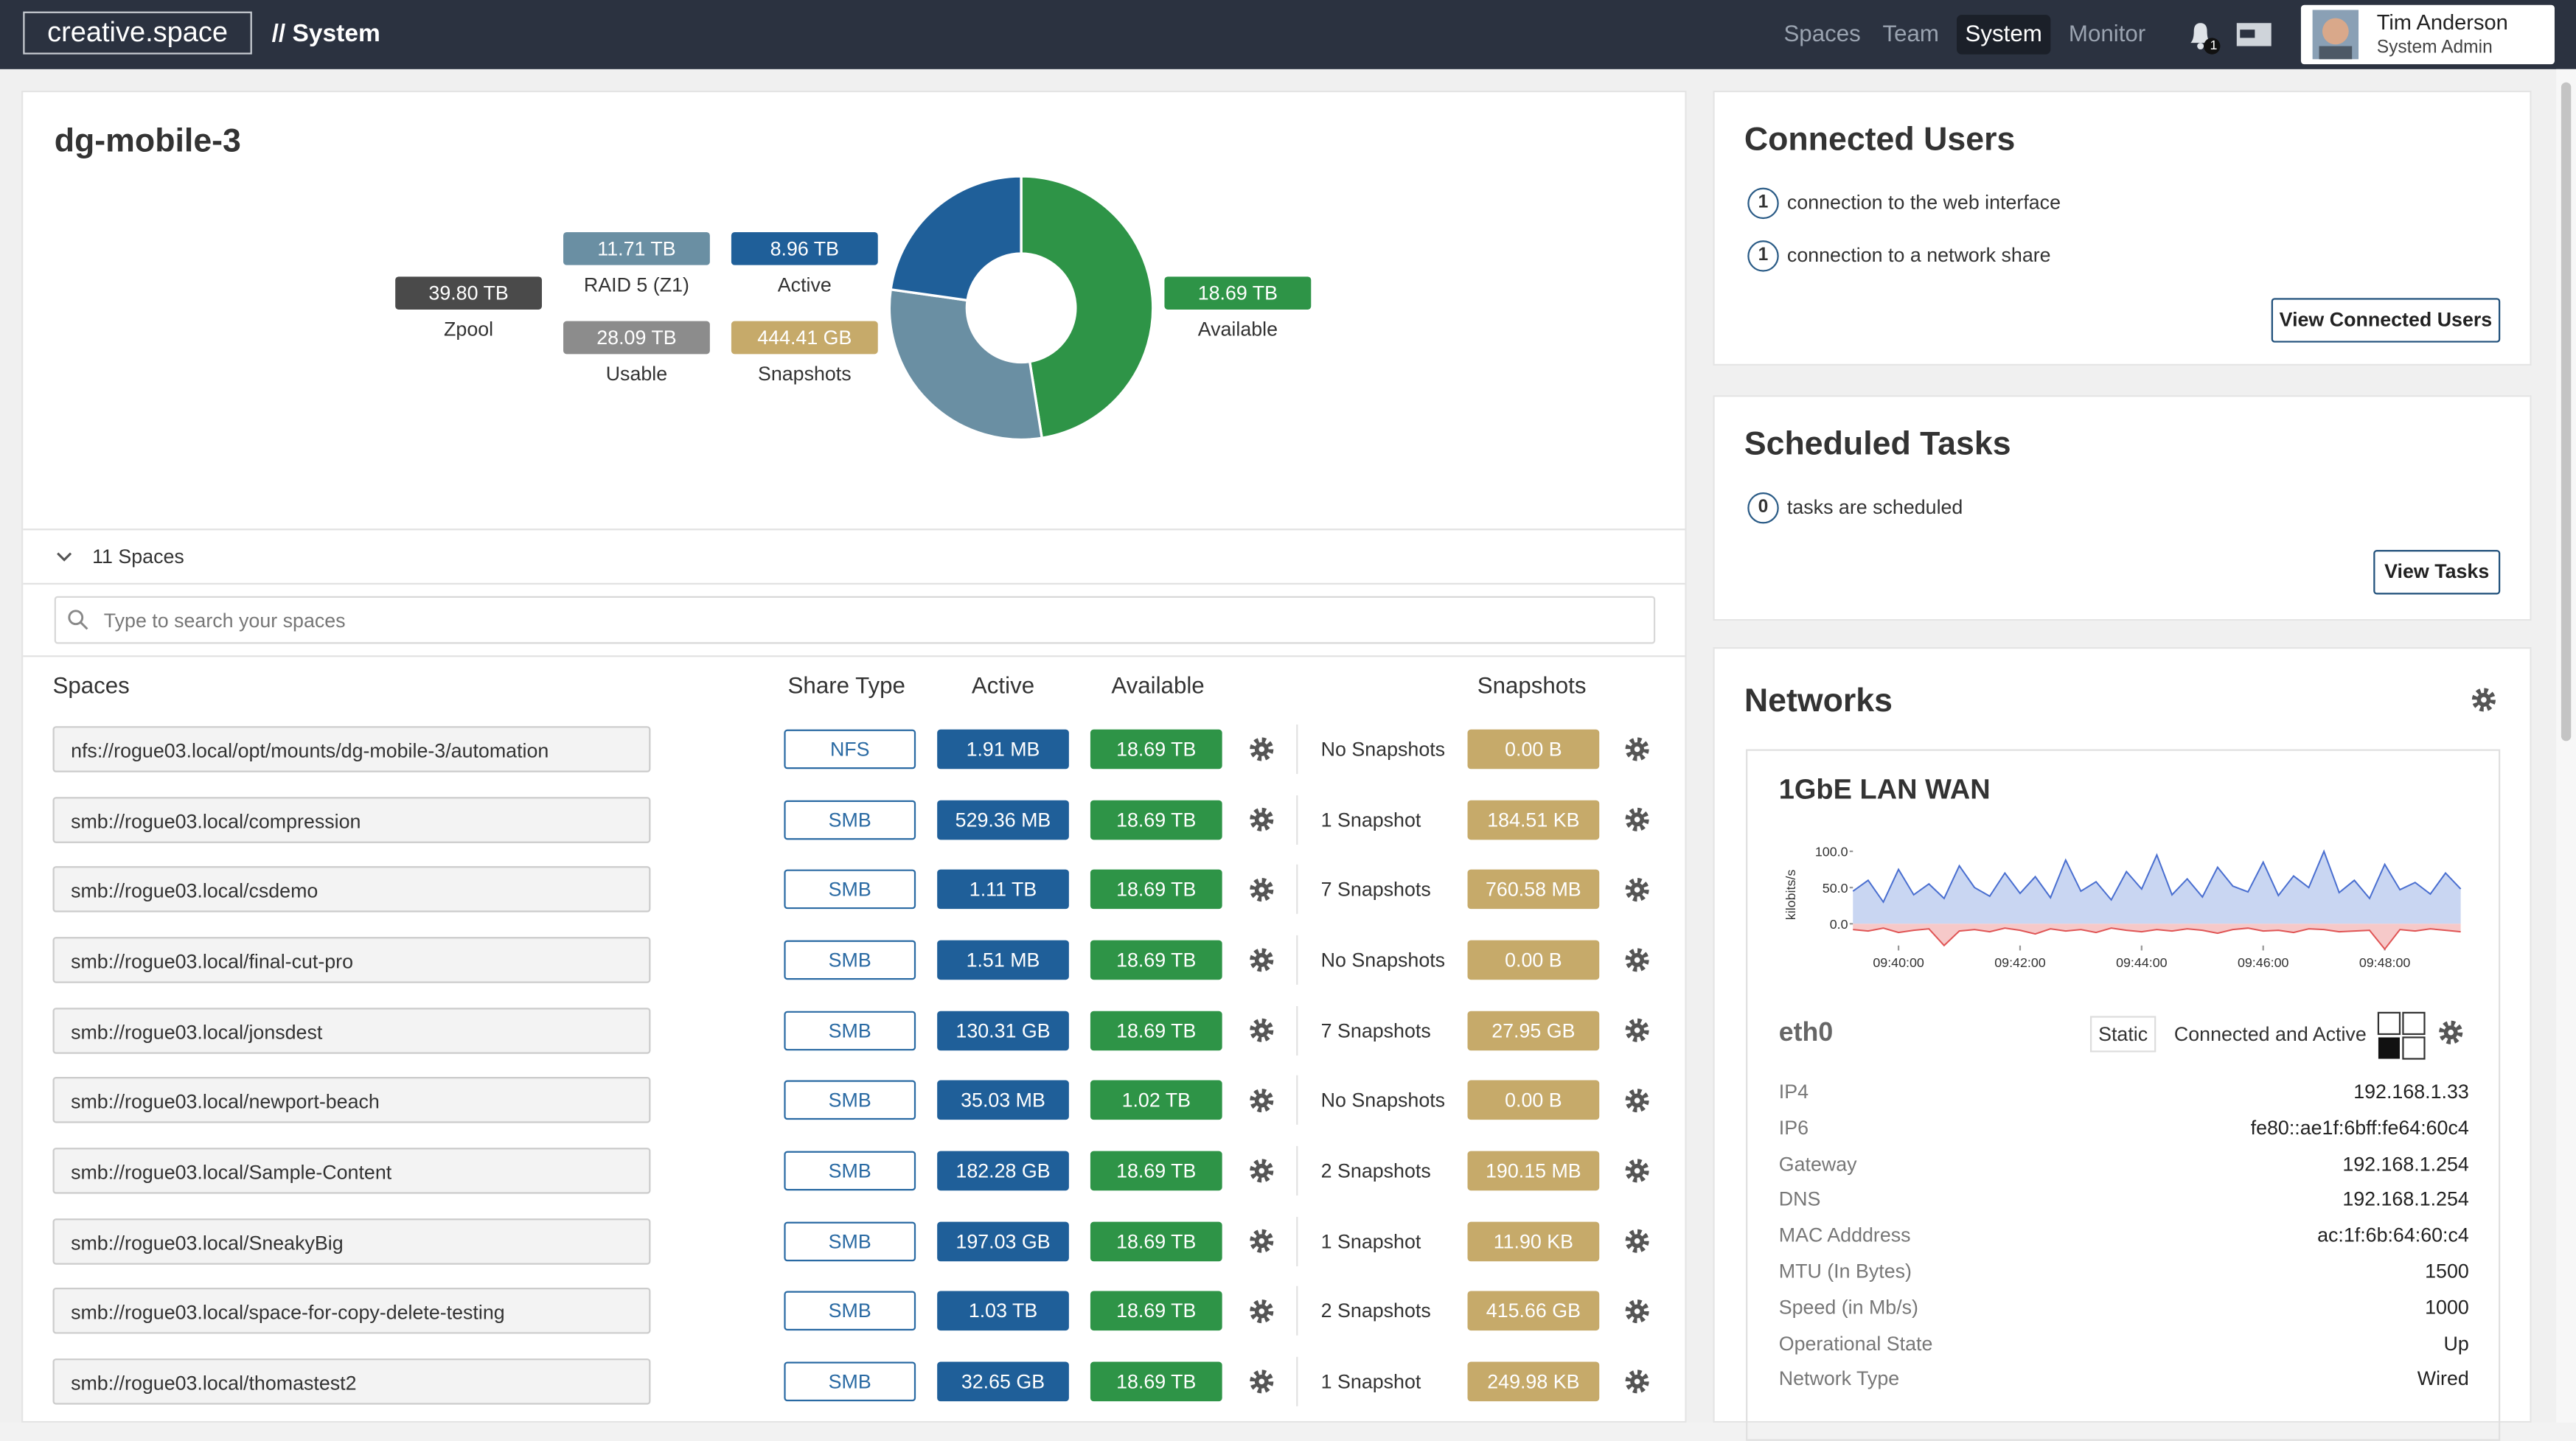 This screenshot has width=2576, height=1441. I want to click on search-box: Type to search your spaces, so click(855, 620).